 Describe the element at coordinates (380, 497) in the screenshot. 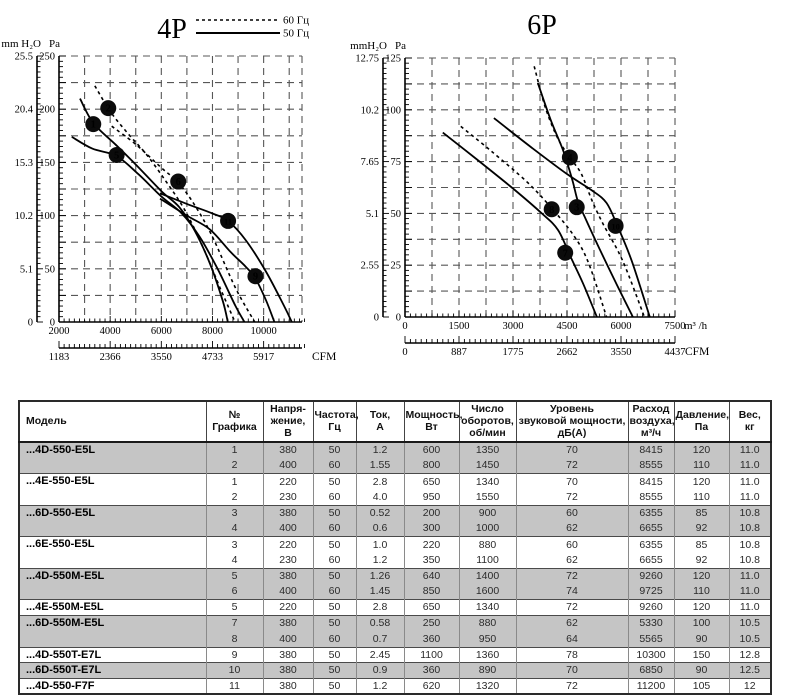

I see `table-cell: 4.0` at that location.